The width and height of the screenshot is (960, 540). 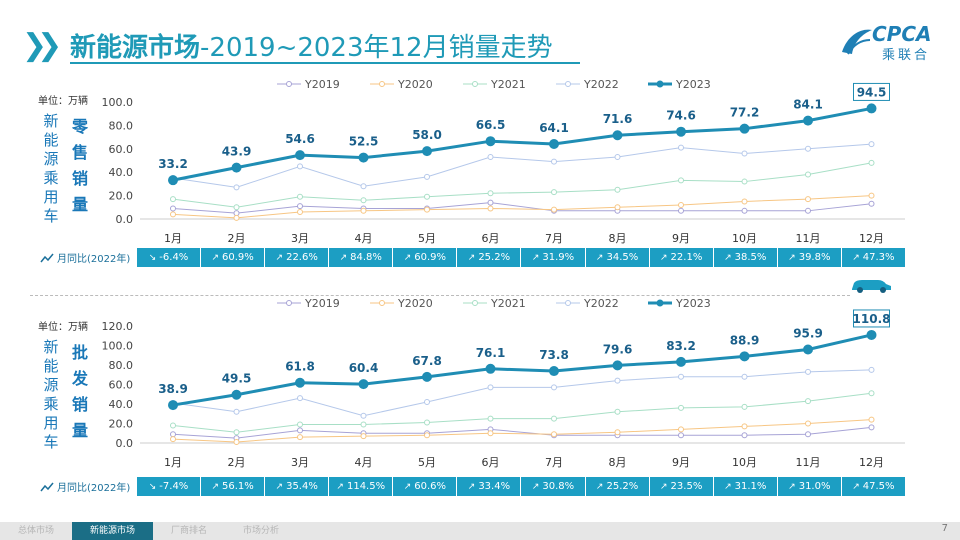 What do you see at coordinates (168, 257) in the screenshot?
I see `yoy-cell: ↘ -6.4%` at bounding box center [168, 257].